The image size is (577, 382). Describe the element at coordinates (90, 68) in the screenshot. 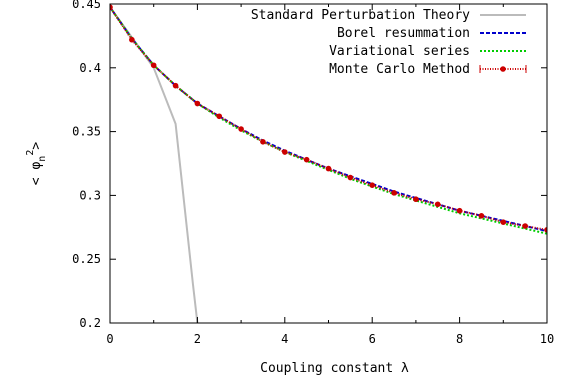

I see `y-tick-label: 0.4` at that location.